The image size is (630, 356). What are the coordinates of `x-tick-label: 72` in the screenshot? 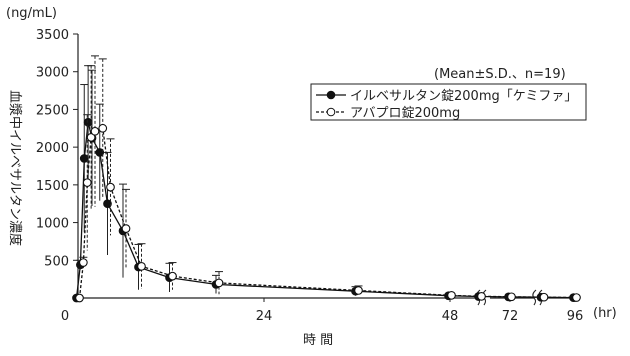 It's located at (510, 316).